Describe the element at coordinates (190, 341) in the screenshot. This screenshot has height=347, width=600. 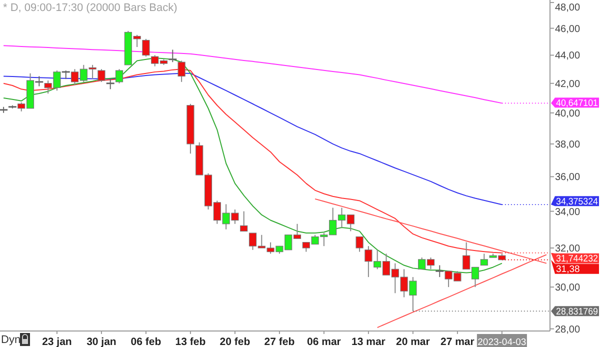
I see `x-tick-label: 13 feb` at that location.